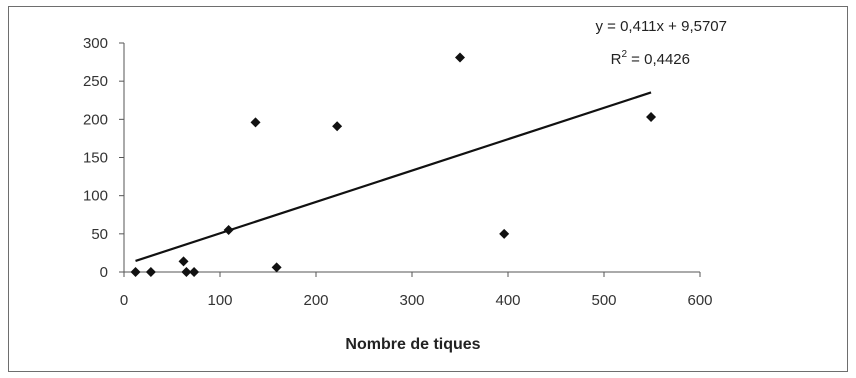 The height and width of the screenshot is (378, 856). What do you see at coordinates (219, 300) in the screenshot?
I see `x-tick-label: 100` at bounding box center [219, 300].